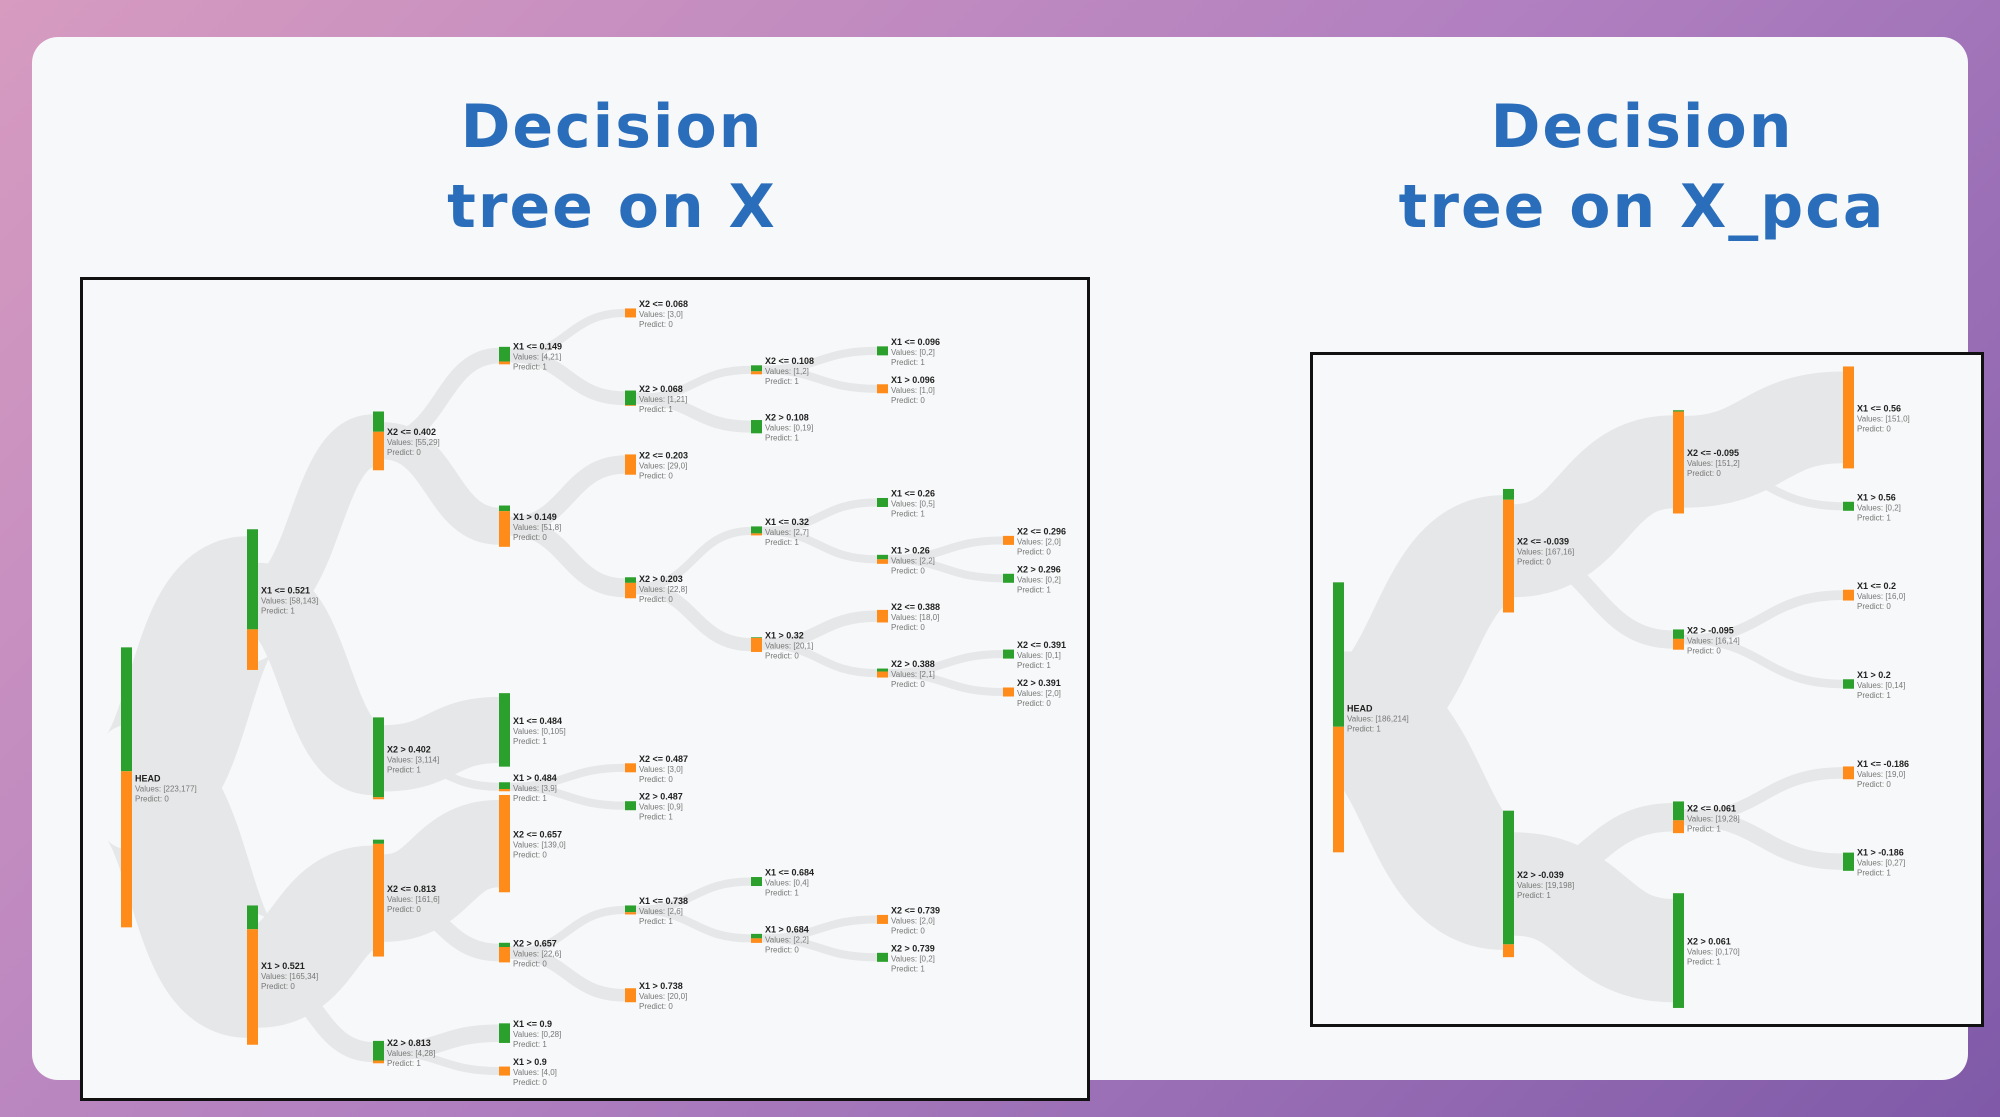  What do you see at coordinates (411, 1053) in the screenshot?
I see `node-values: Values: [4,28]` at bounding box center [411, 1053].